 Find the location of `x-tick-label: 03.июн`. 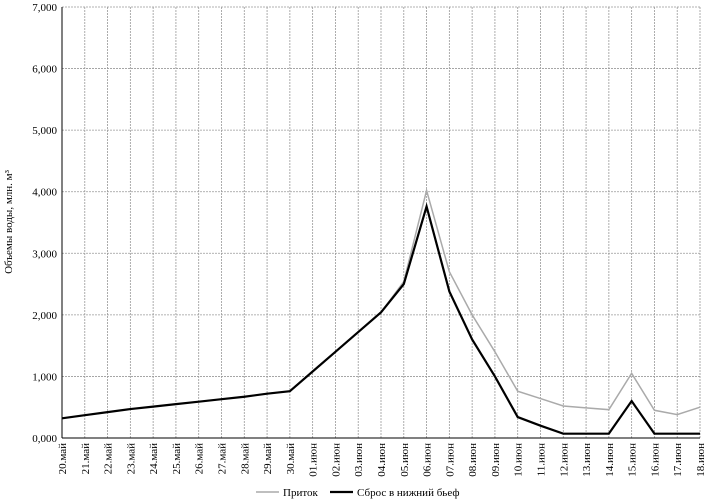

x-tick-label: 03.июн is located at coordinates (359, 460).